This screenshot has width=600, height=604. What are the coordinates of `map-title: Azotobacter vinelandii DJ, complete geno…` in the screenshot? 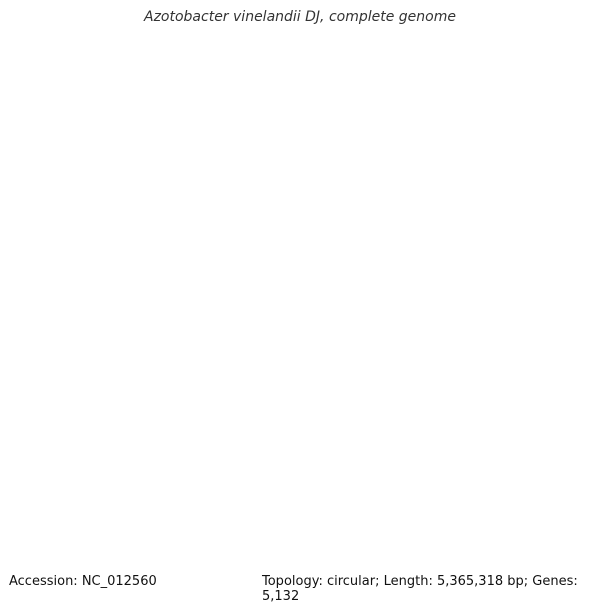 It's located at (300, 17).